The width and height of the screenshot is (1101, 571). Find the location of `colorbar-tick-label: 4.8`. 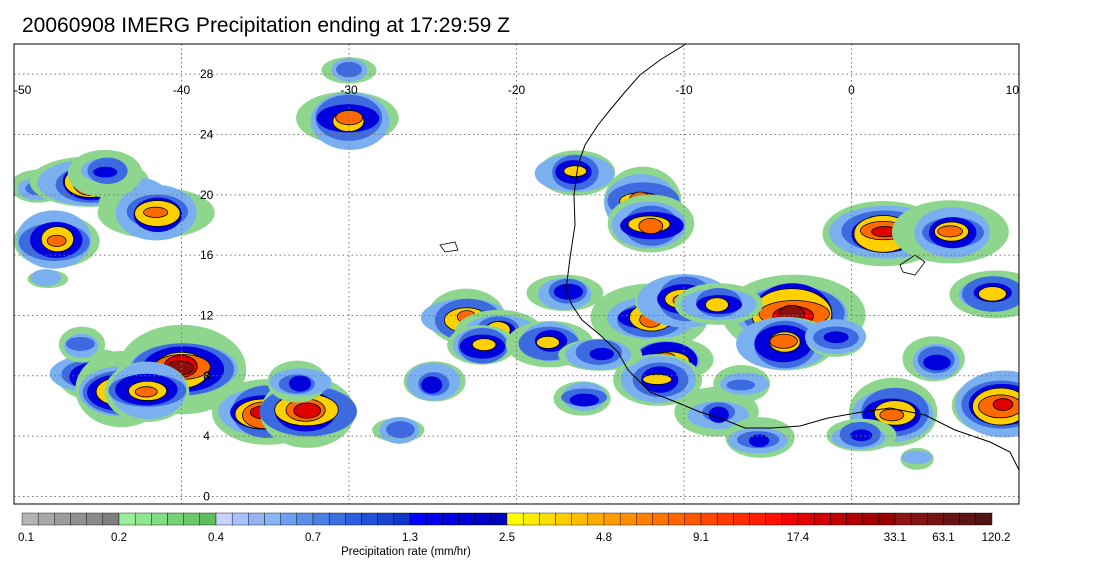

colorbar-tick-label: 4.8 is located at coordinates (604, 538).